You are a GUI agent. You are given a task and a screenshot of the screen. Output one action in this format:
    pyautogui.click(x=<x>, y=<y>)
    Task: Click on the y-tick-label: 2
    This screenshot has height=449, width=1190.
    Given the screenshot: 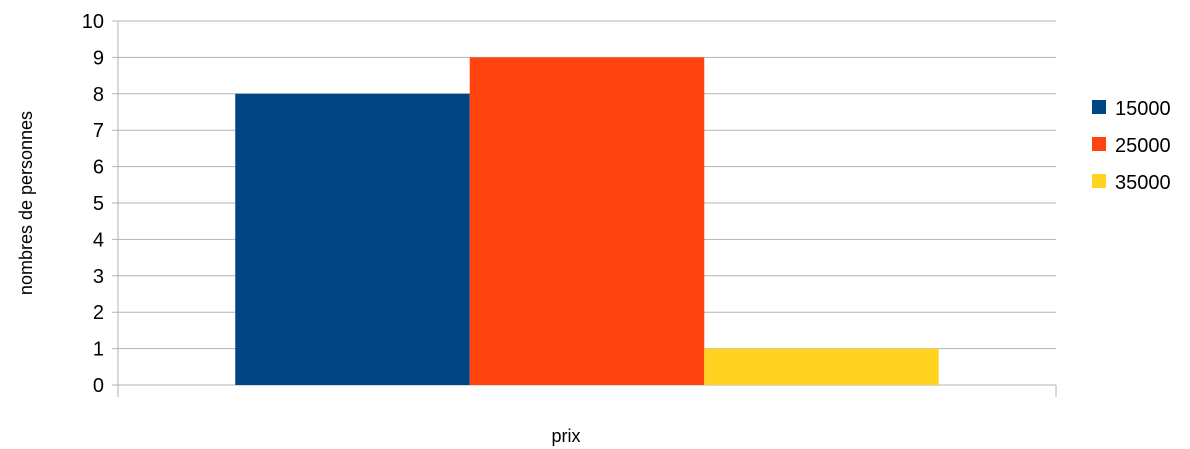 What is the action you would take?
    pyautogui.click(x=98, y=313)
    